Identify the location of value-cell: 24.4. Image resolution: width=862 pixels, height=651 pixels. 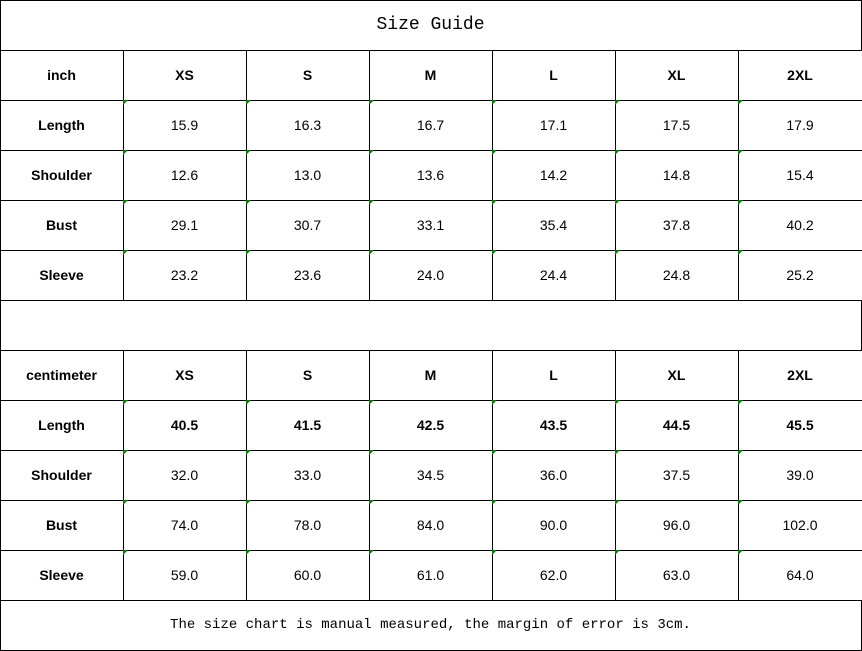
(554, 275).